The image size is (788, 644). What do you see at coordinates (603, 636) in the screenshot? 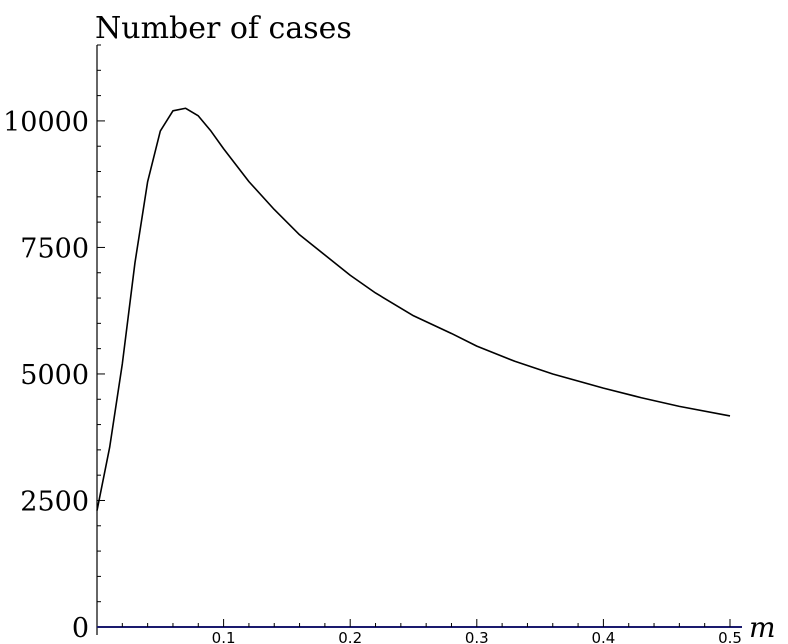
I see `x-tick-label: 0.4` at bounding box center [603, 636].